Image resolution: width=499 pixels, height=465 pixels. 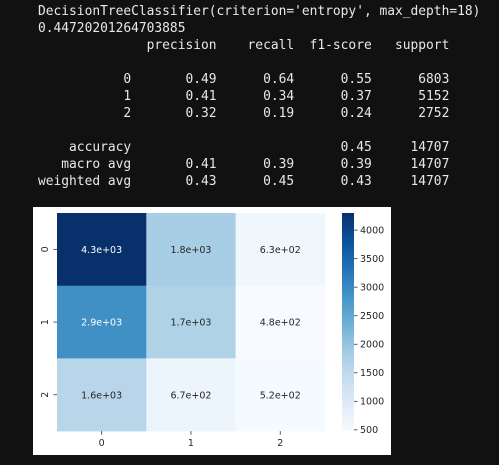 What do you see at coordinates (372, 402) in the screenshot?
I see `colorbar-tick-label: 1000` at bounding box center [372, 402].